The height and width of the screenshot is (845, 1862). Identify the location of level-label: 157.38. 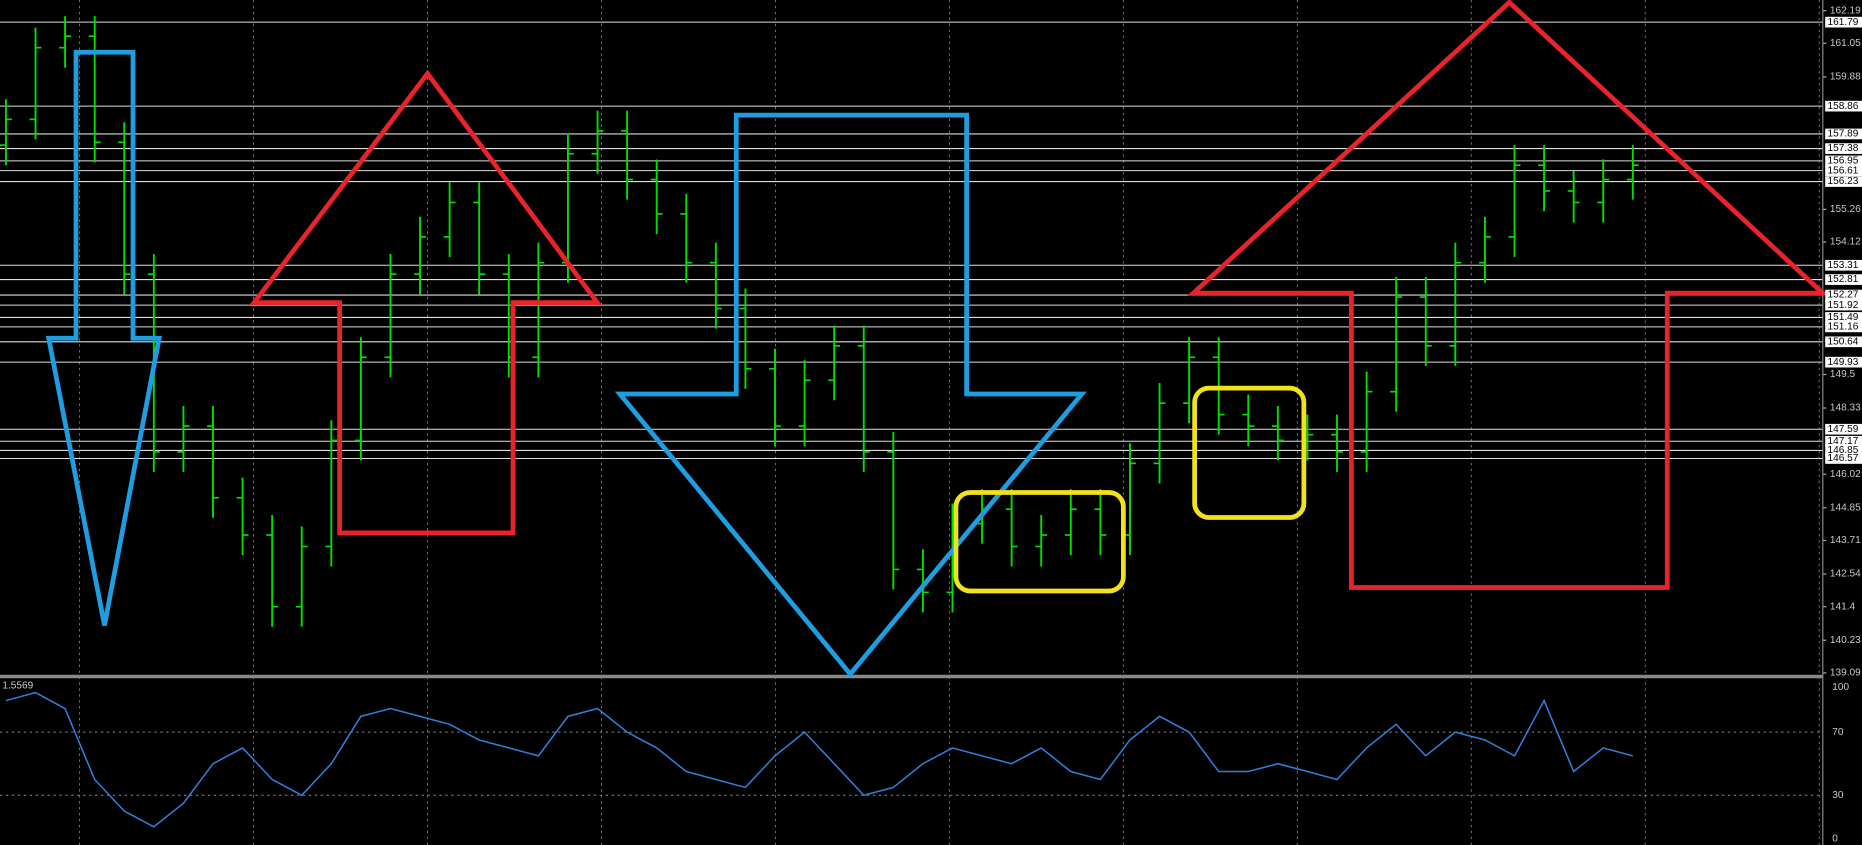
(1843, 148).